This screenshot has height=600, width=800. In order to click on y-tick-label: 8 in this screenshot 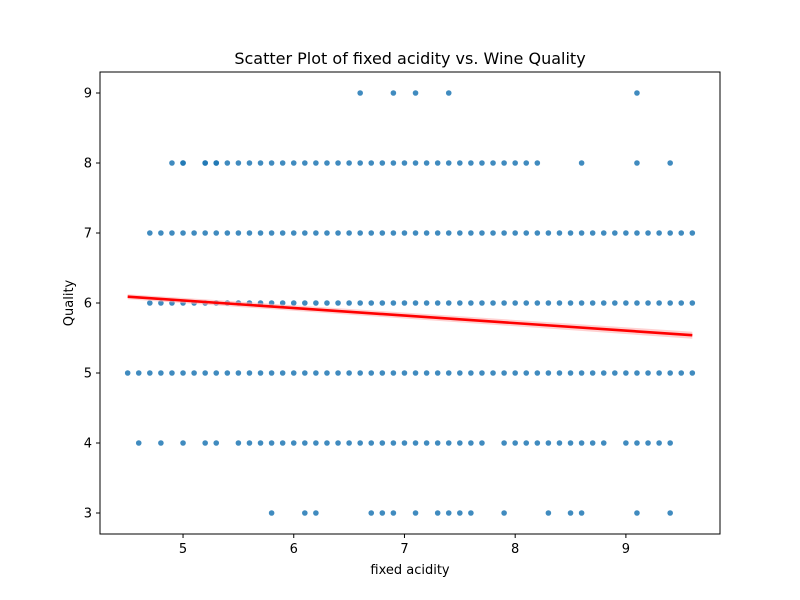, I will do `click(88, 164)`.